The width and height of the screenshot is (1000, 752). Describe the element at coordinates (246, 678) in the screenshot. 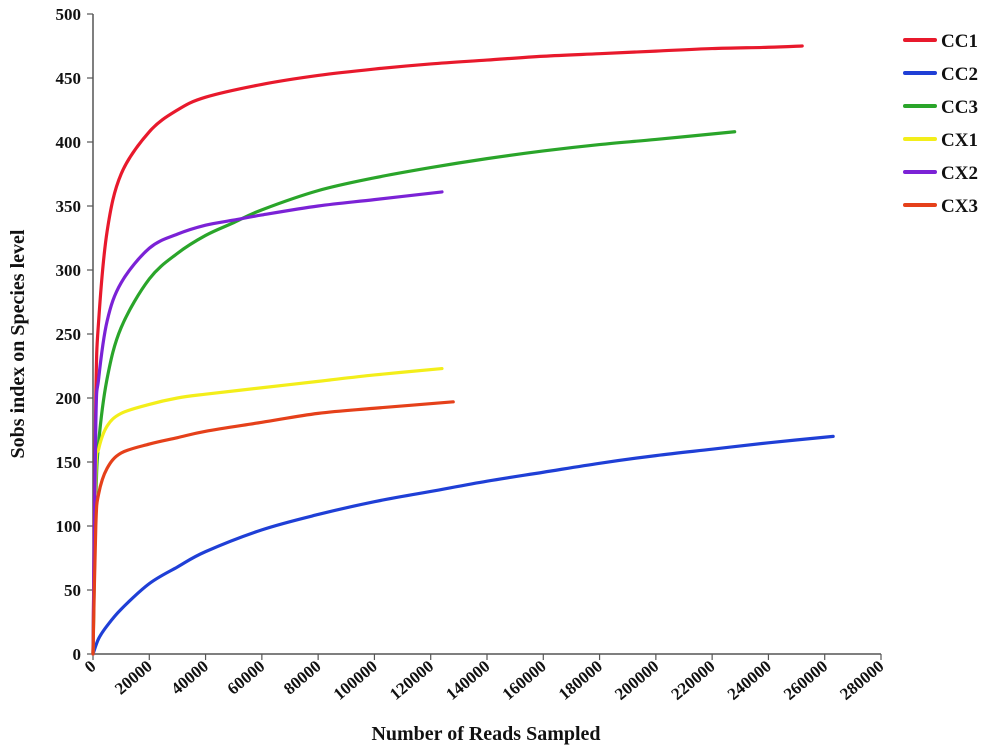

I see `x-tick-label: 60000` at that location.